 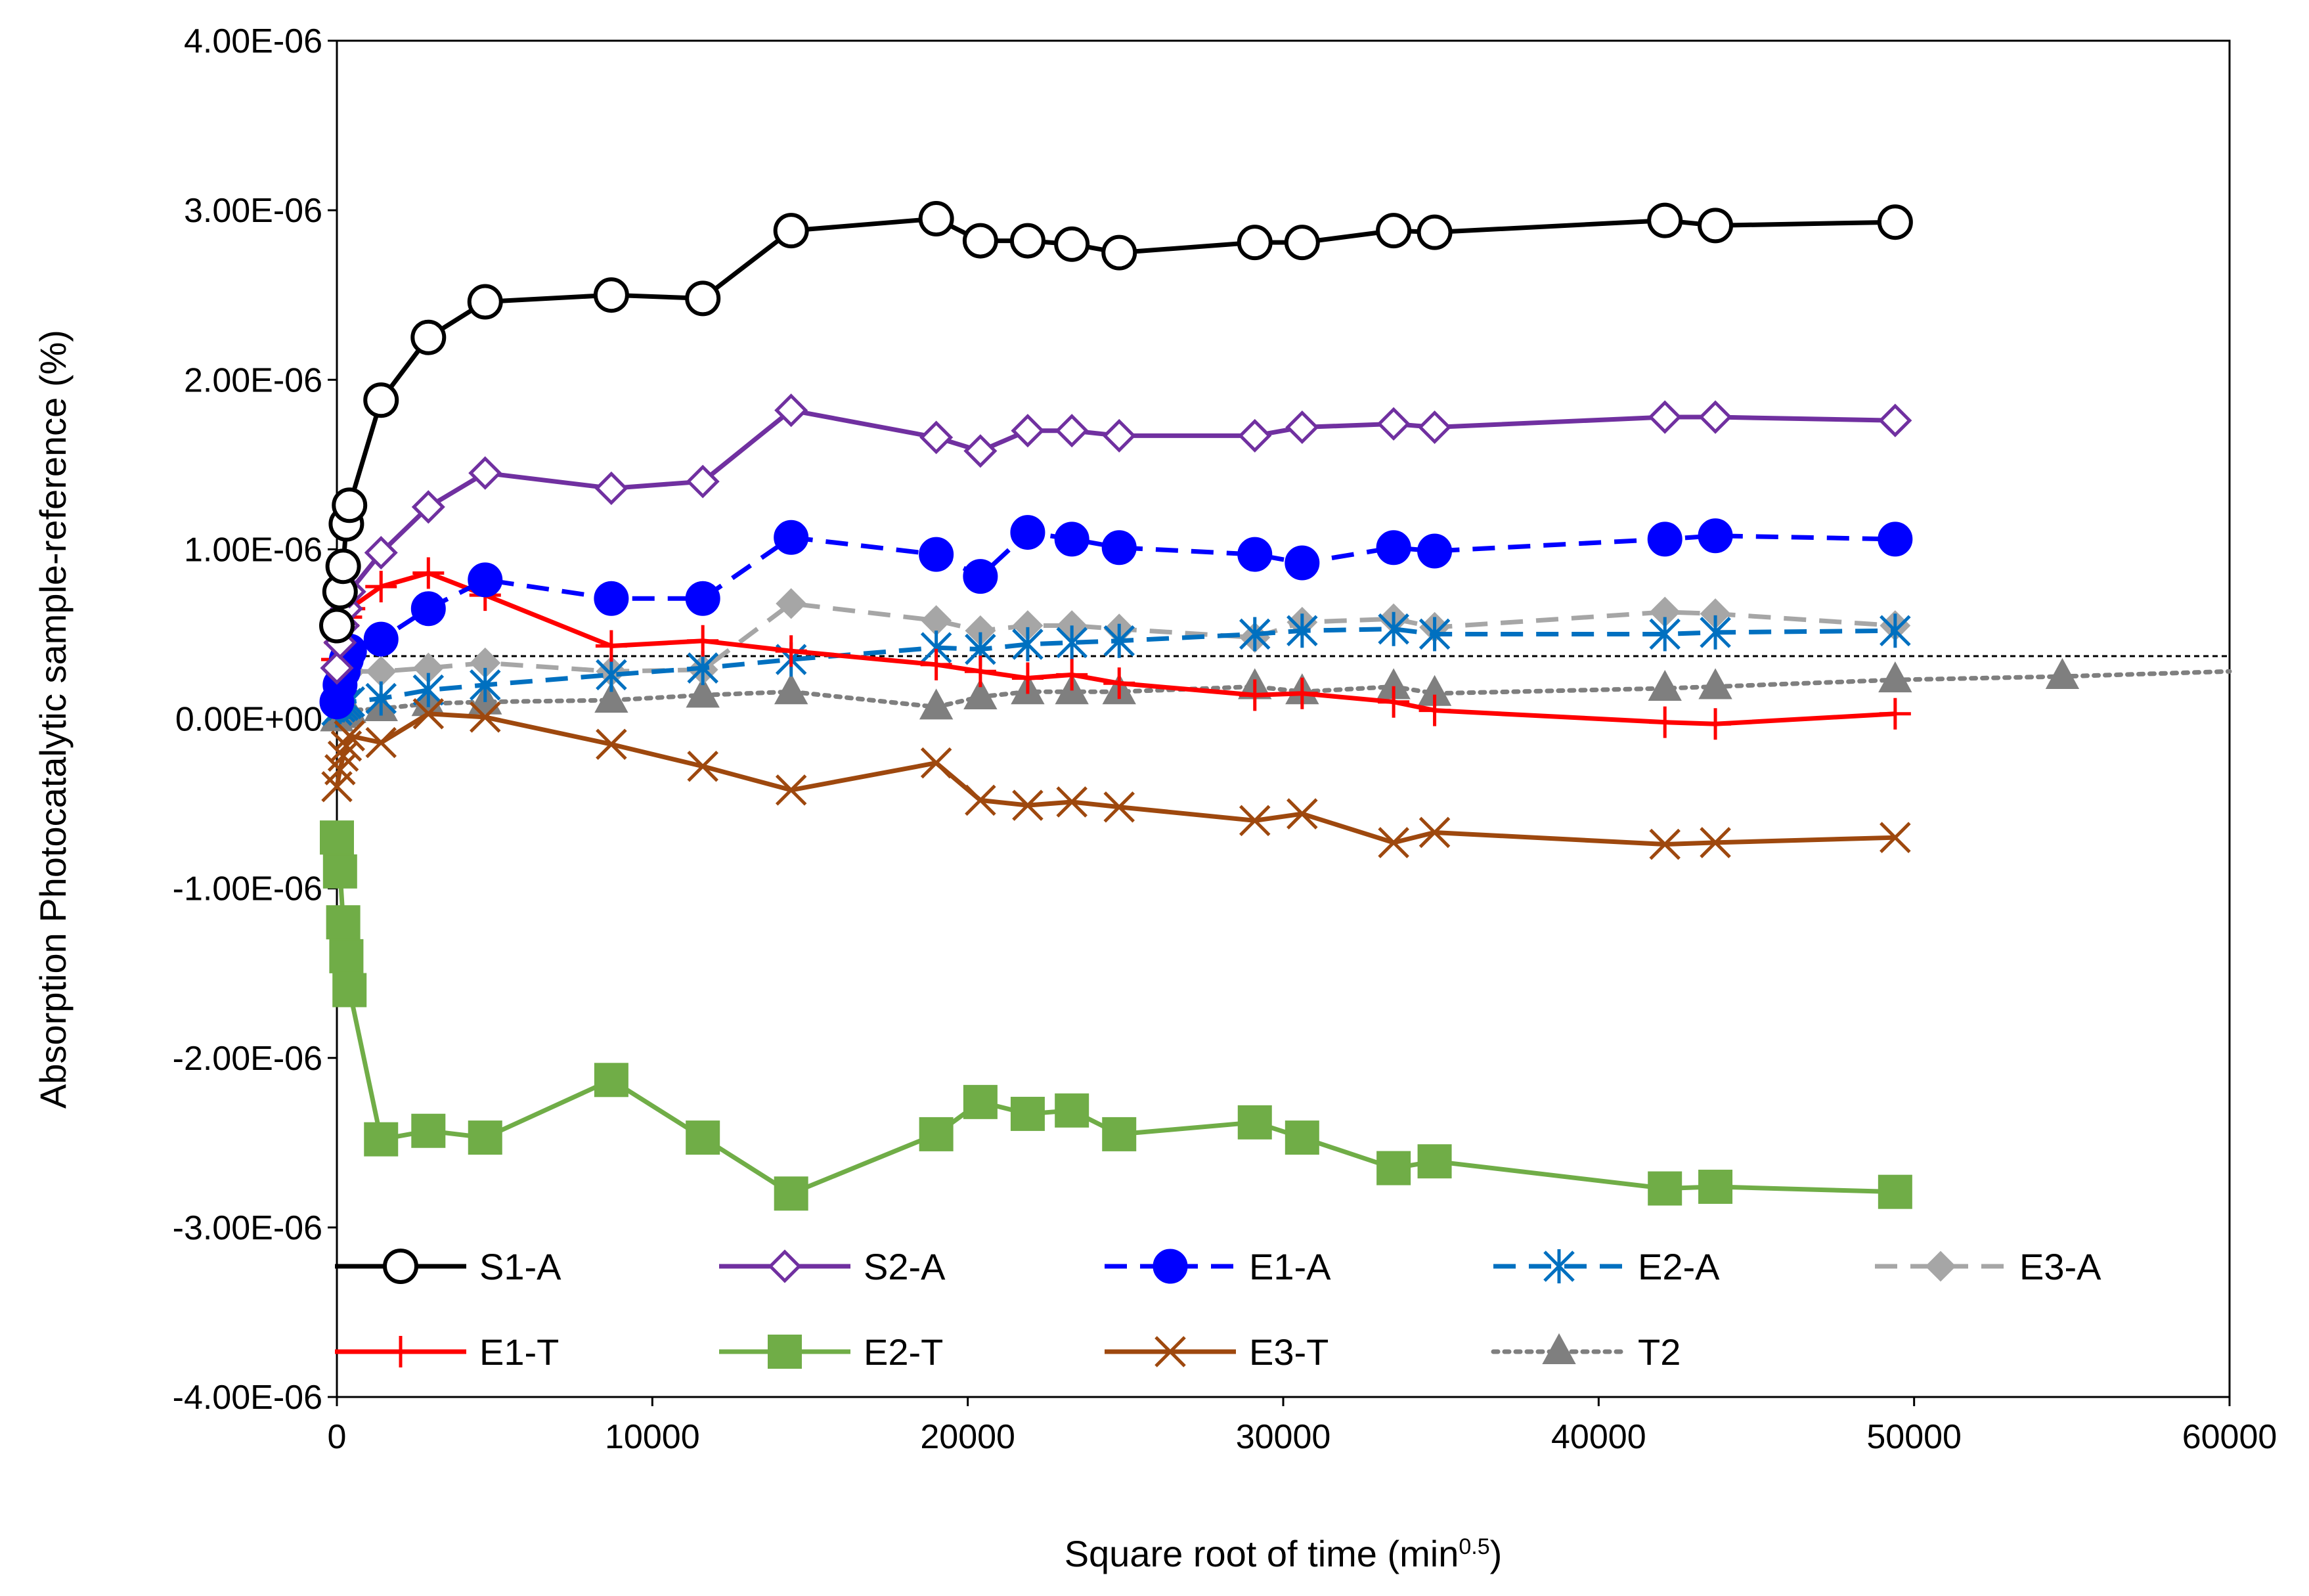 I want to click on legend-label: E2-T, so click(x=903, y=1352).